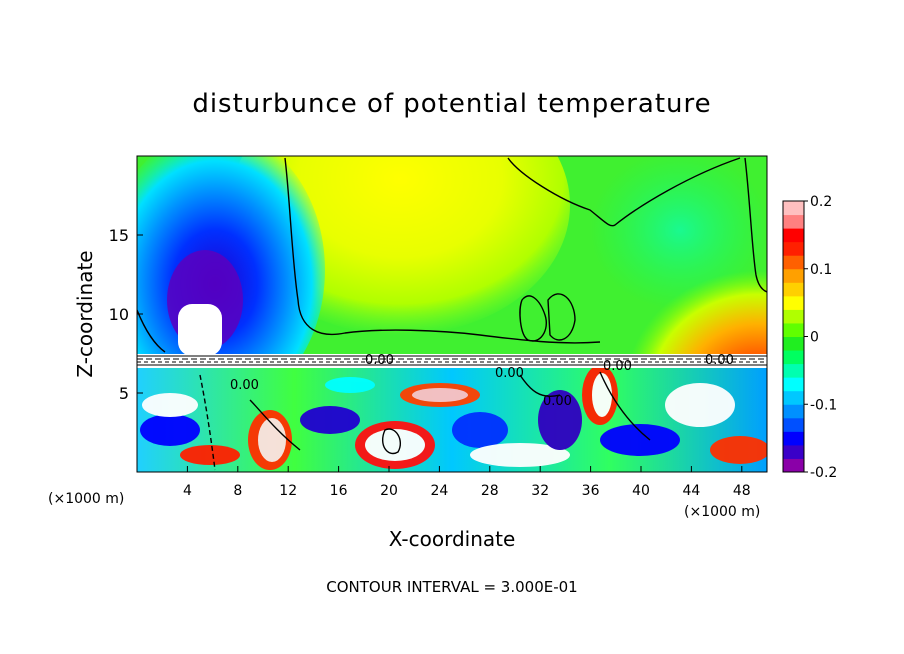  I want to click on x-tick-label: 40, so click(641, 491).